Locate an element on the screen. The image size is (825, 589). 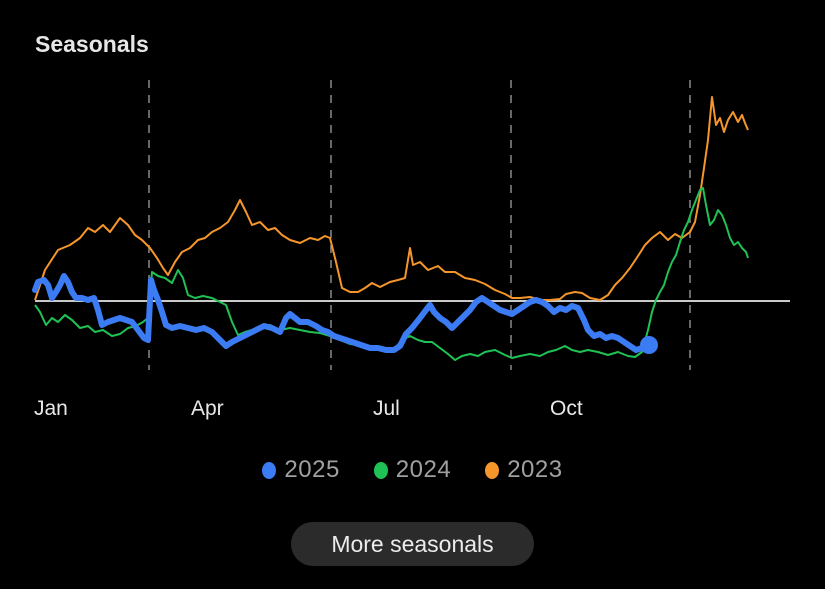
x-label-jan: Jan is located at coordinates (51, 408).